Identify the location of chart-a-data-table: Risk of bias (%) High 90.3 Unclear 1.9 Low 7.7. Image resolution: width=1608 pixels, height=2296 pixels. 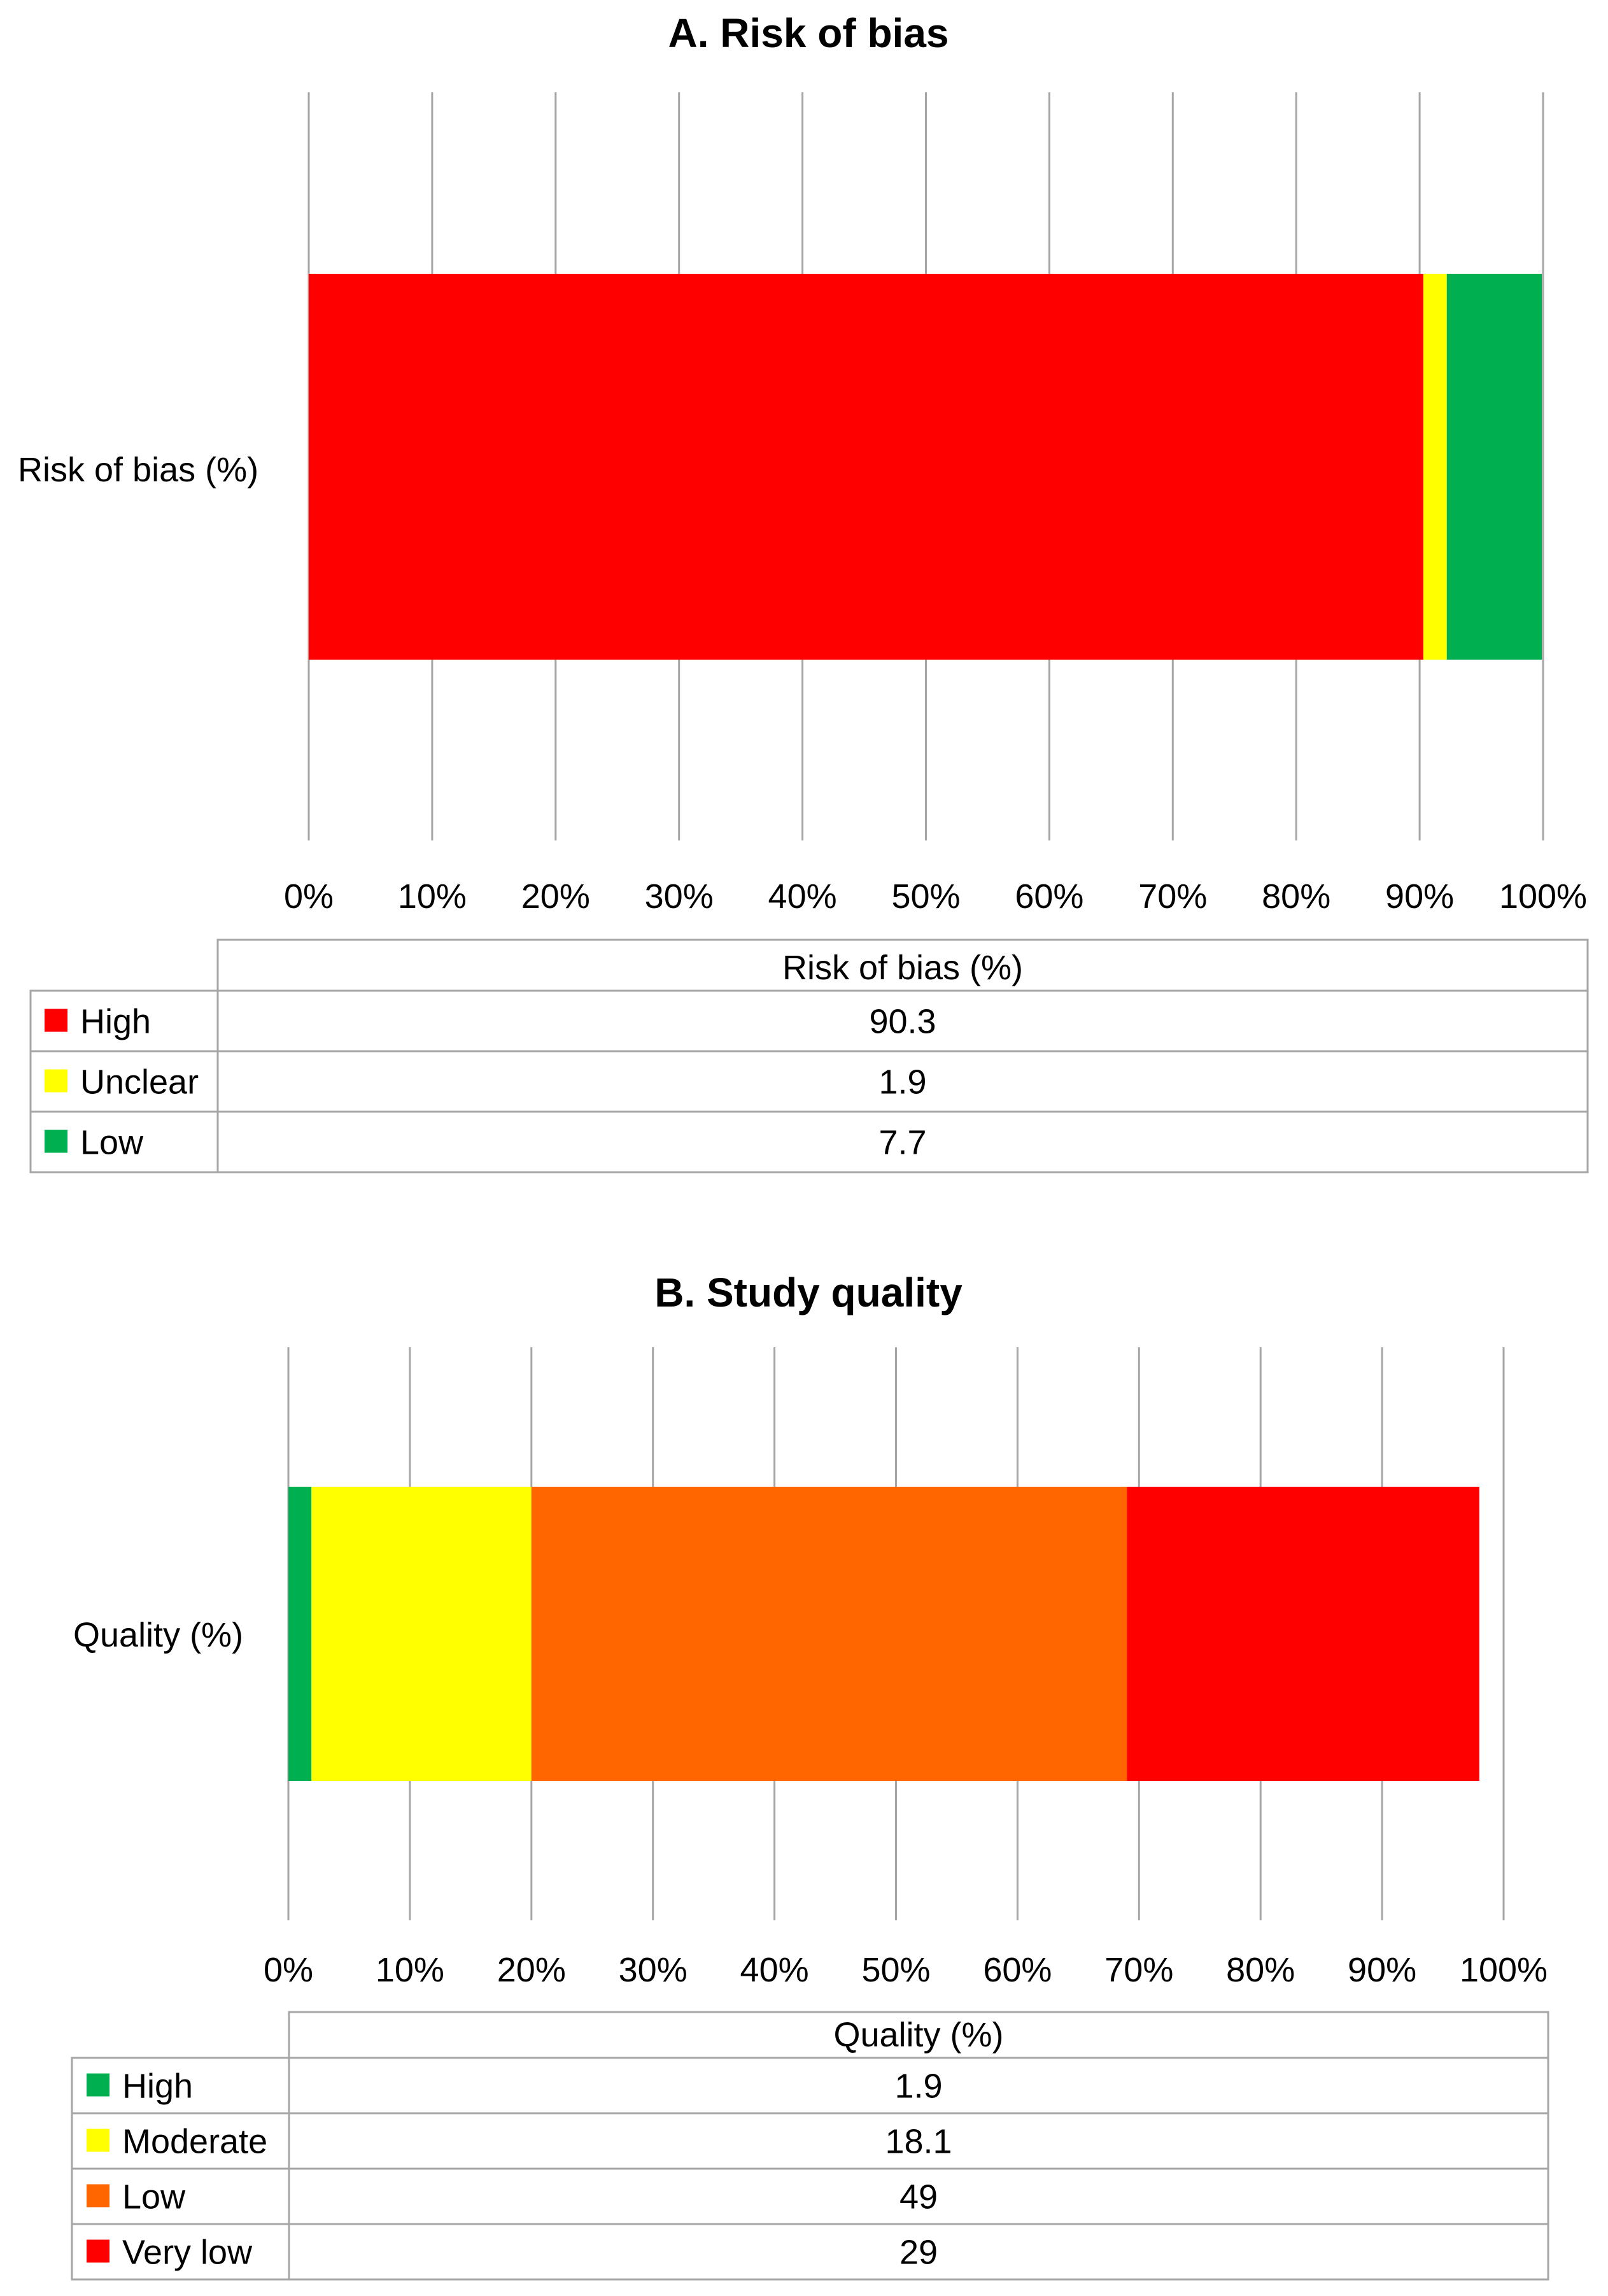
(809, 1056).